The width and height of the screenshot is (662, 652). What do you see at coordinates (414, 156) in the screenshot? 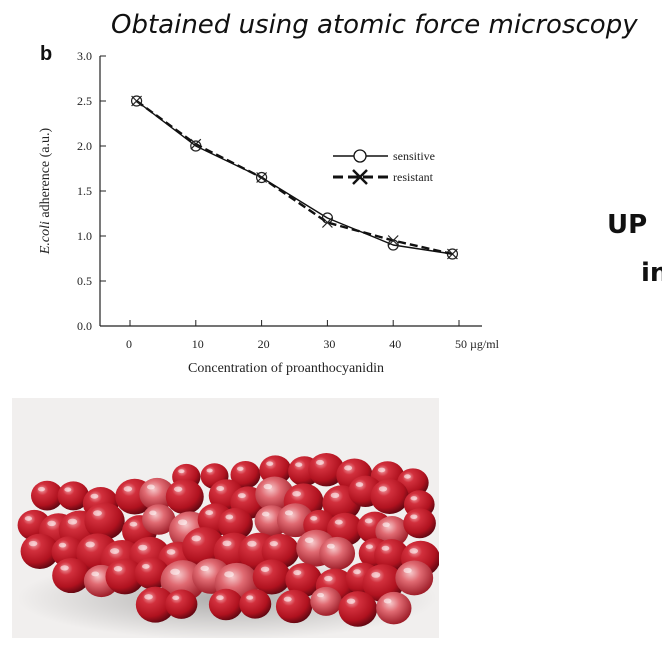
I see `legend-label-sensitive: sensitive` at bounding box center [414, 156].